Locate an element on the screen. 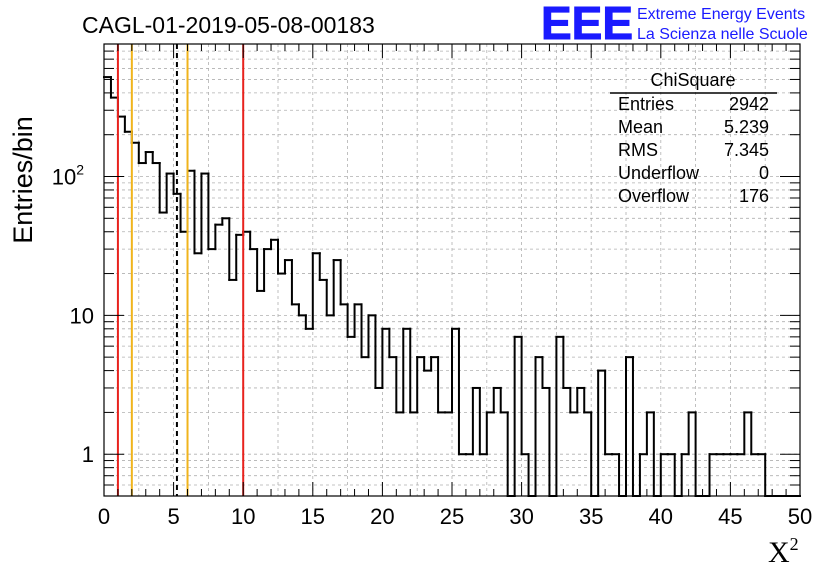 Image resolution: width=836 pixels, height=572 pixels. y-tick-label-base: 1 is located at coordinates (88, 454).